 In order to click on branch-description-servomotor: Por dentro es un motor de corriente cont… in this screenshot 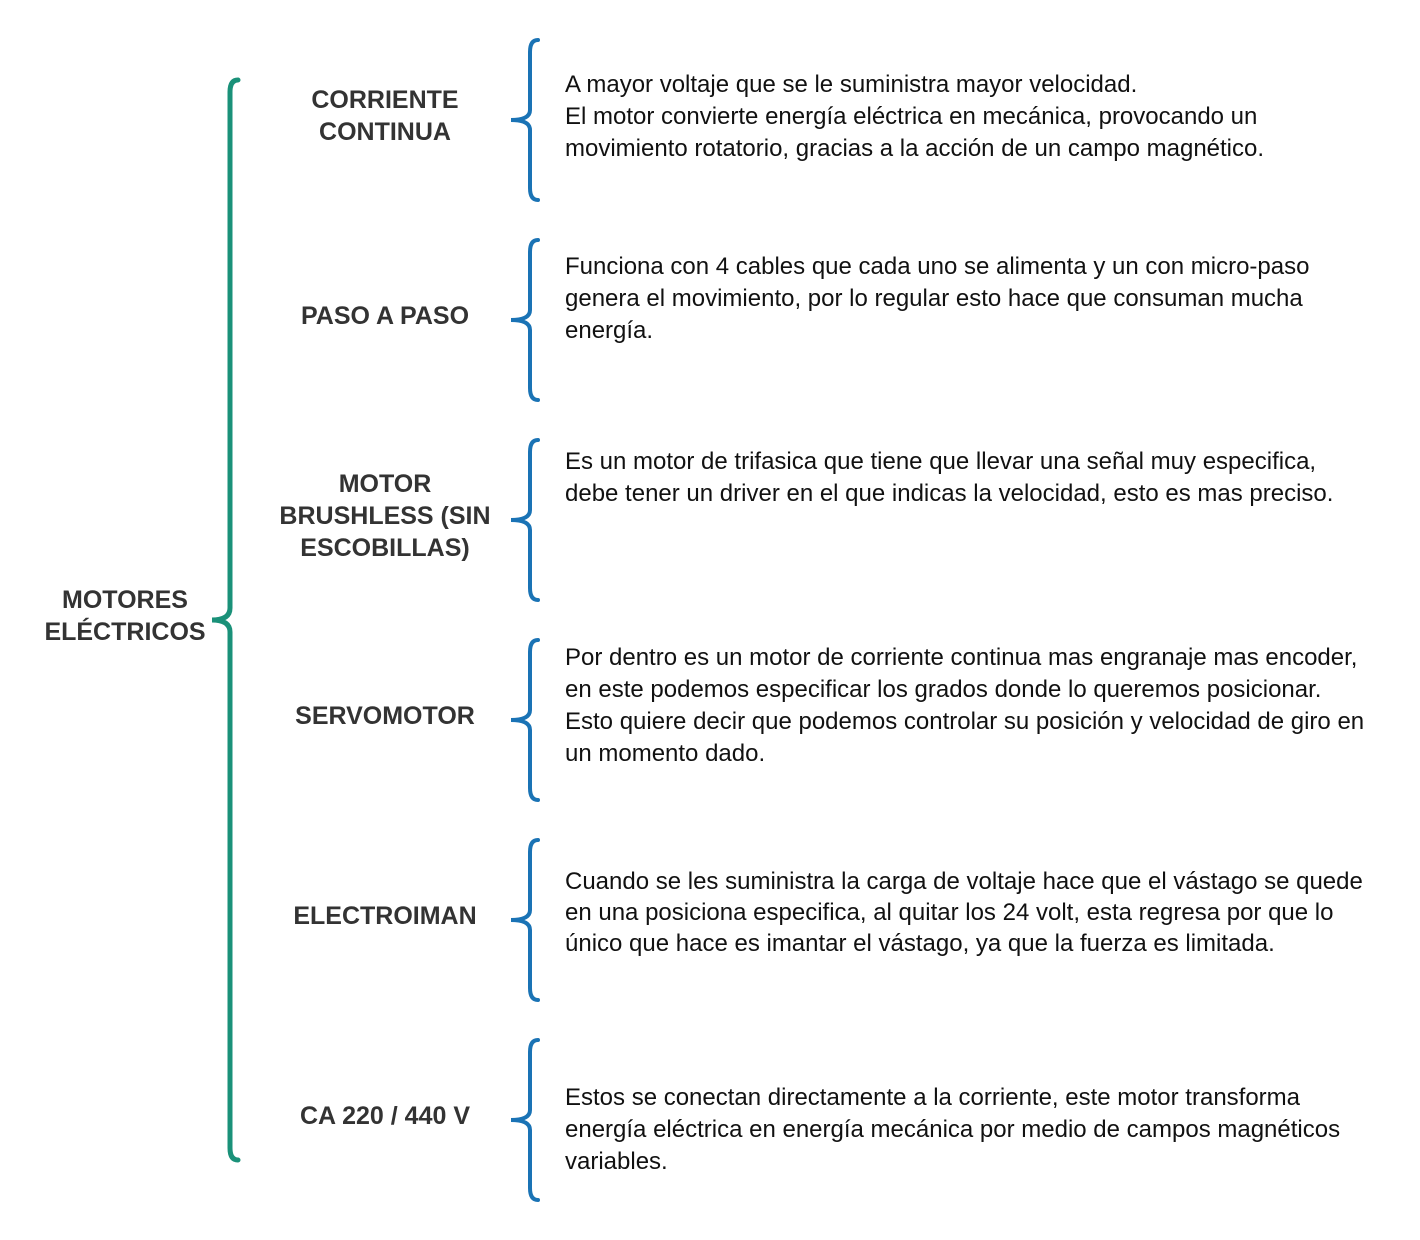, I will do `click(965, 705)`.